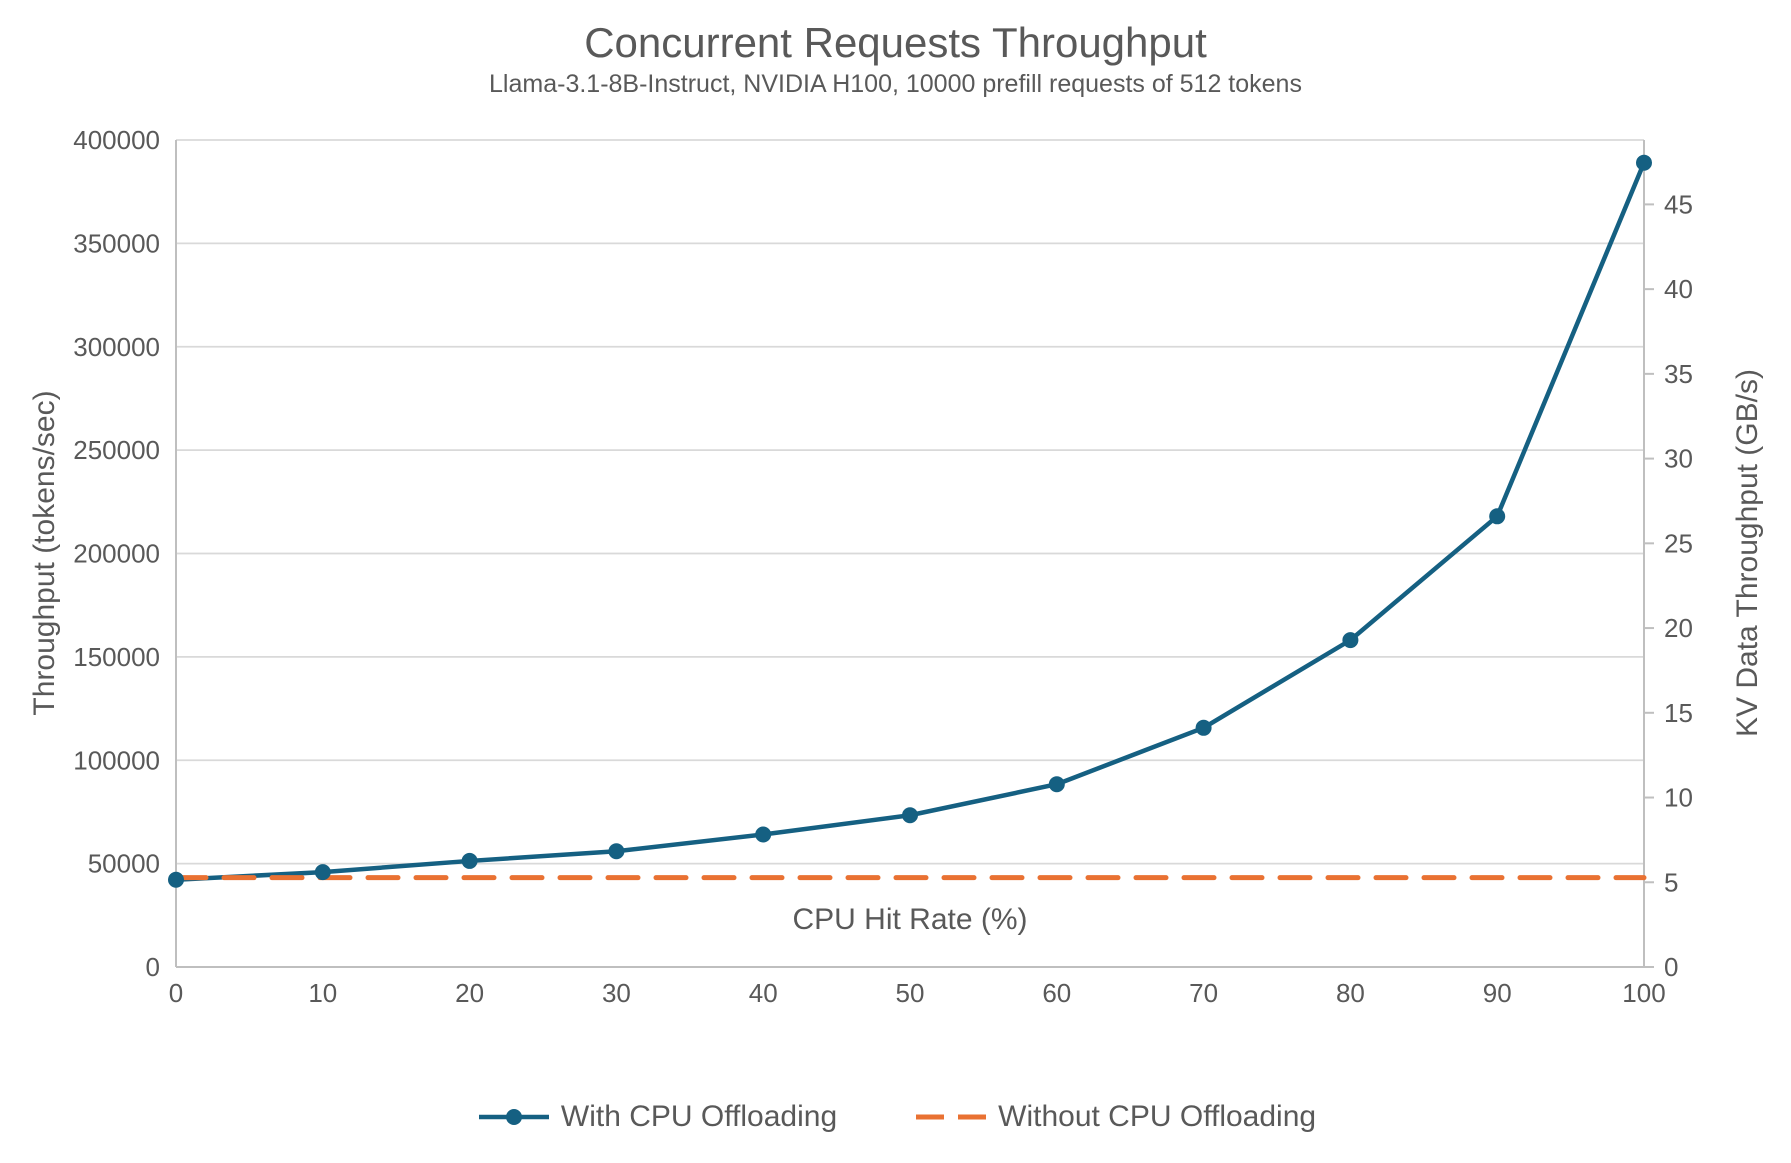  I want to click on left-axis-tick-label: 0, so click(153, 967).